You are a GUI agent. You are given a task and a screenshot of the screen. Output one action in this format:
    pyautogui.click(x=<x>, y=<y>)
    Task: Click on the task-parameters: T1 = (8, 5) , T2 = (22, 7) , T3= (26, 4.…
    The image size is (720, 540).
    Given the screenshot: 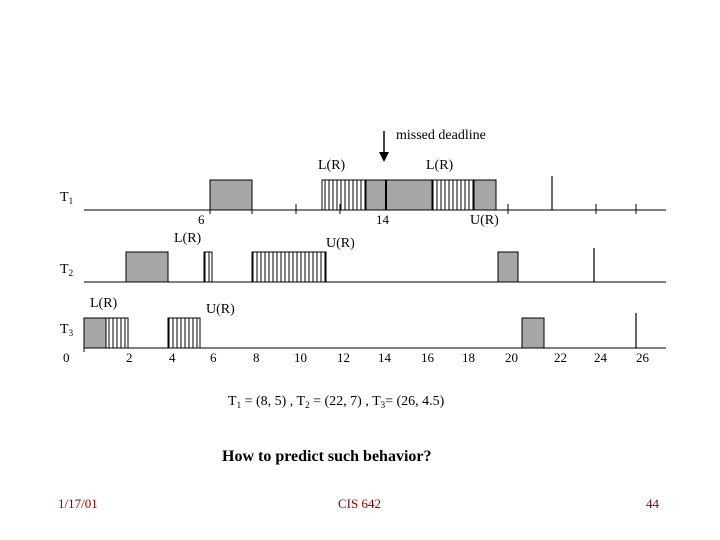 What is the action you would take?
    pyautogui.click(x=336, y=402)
    